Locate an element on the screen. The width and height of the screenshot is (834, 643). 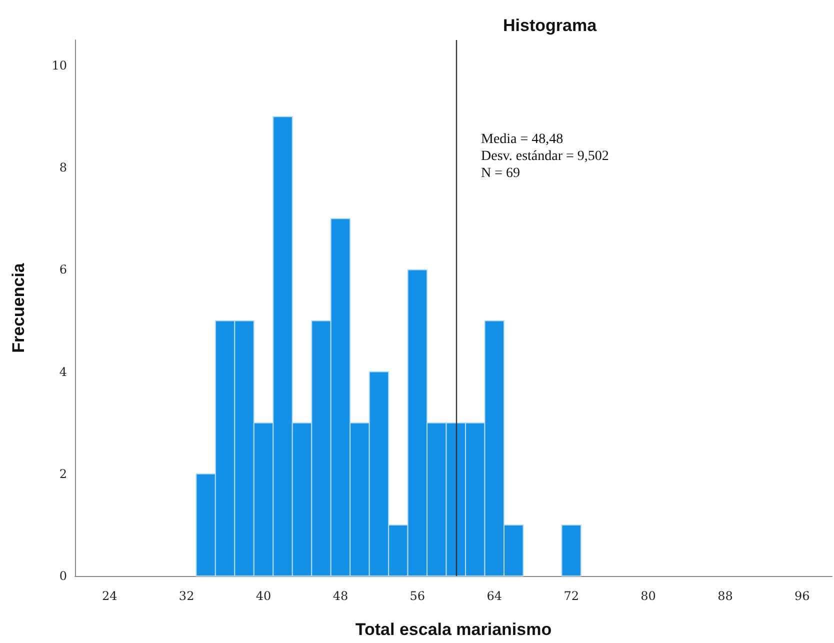
annotation: Desv. estándar = 9,502 is located at coordinates (545, 156).